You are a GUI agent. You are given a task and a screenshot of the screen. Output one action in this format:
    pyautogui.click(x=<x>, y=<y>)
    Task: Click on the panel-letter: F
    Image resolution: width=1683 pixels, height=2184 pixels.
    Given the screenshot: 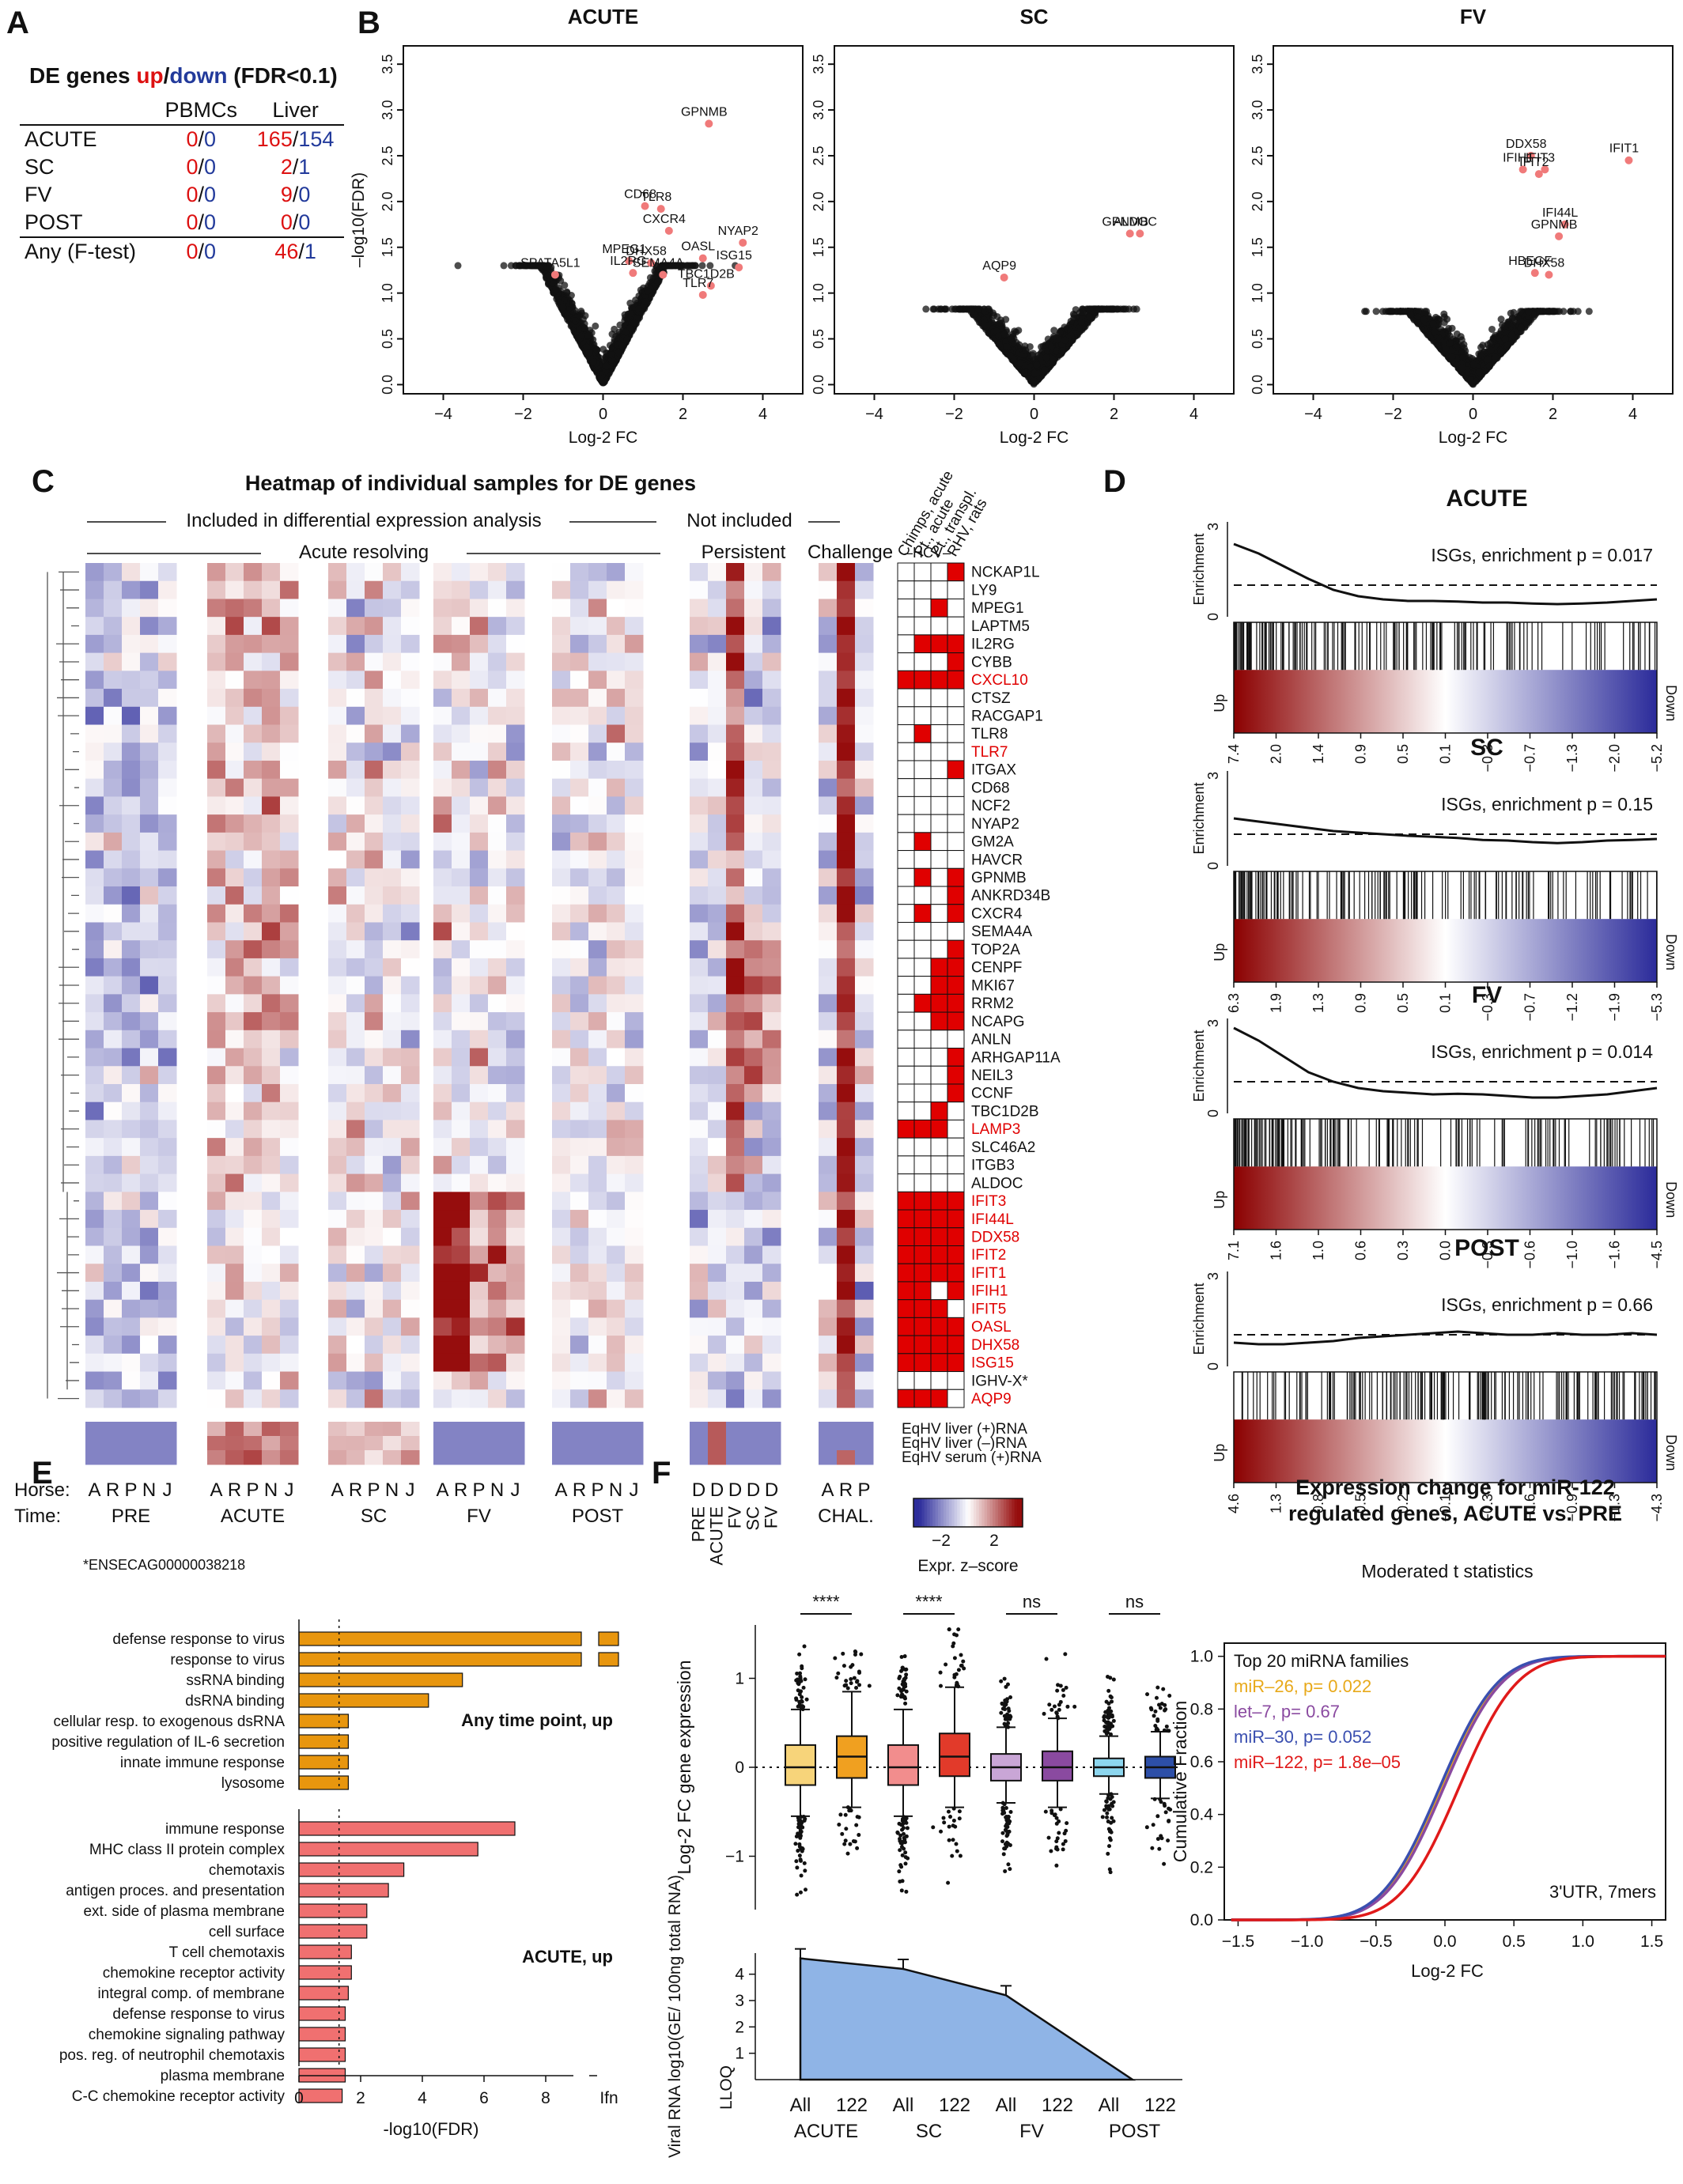 What is the action you would take?
    pyautogui.click(x=662, y=1473)
    